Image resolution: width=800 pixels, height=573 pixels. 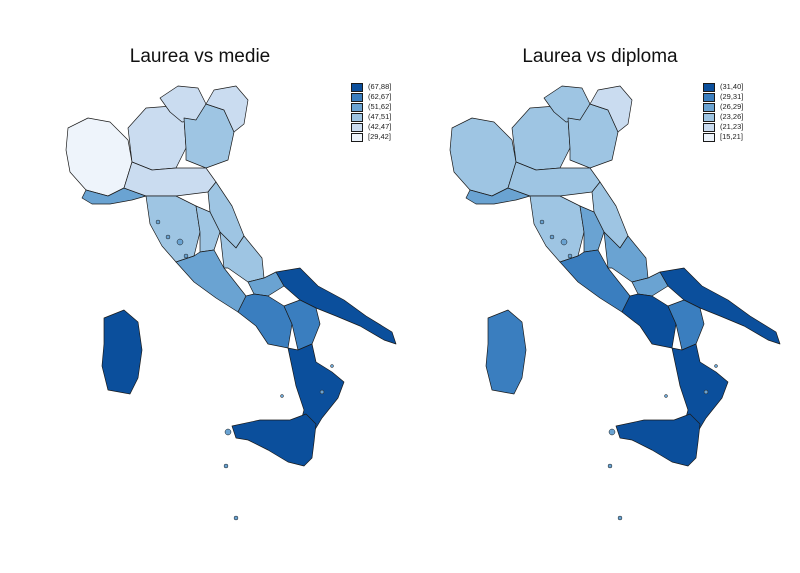 I want to click on legend-entry: (26,29], so click(x=723, y=107).